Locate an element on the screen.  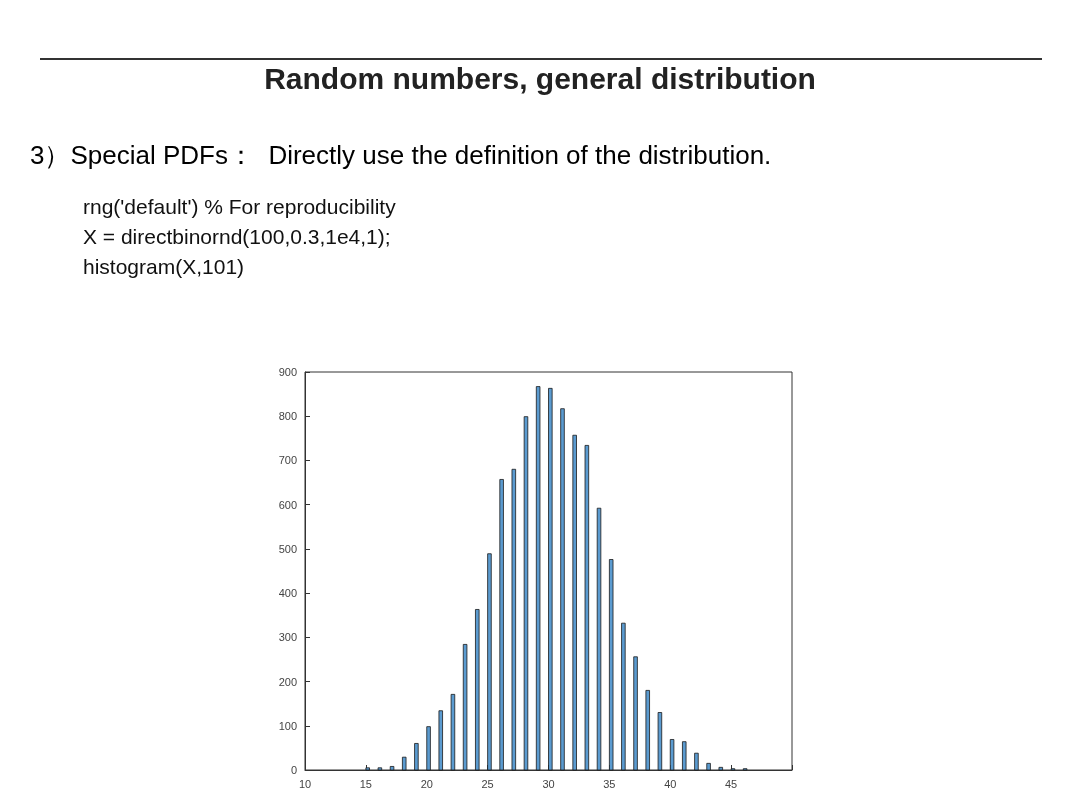
y-tick-label: 300 is located at coordinates (287, 637).